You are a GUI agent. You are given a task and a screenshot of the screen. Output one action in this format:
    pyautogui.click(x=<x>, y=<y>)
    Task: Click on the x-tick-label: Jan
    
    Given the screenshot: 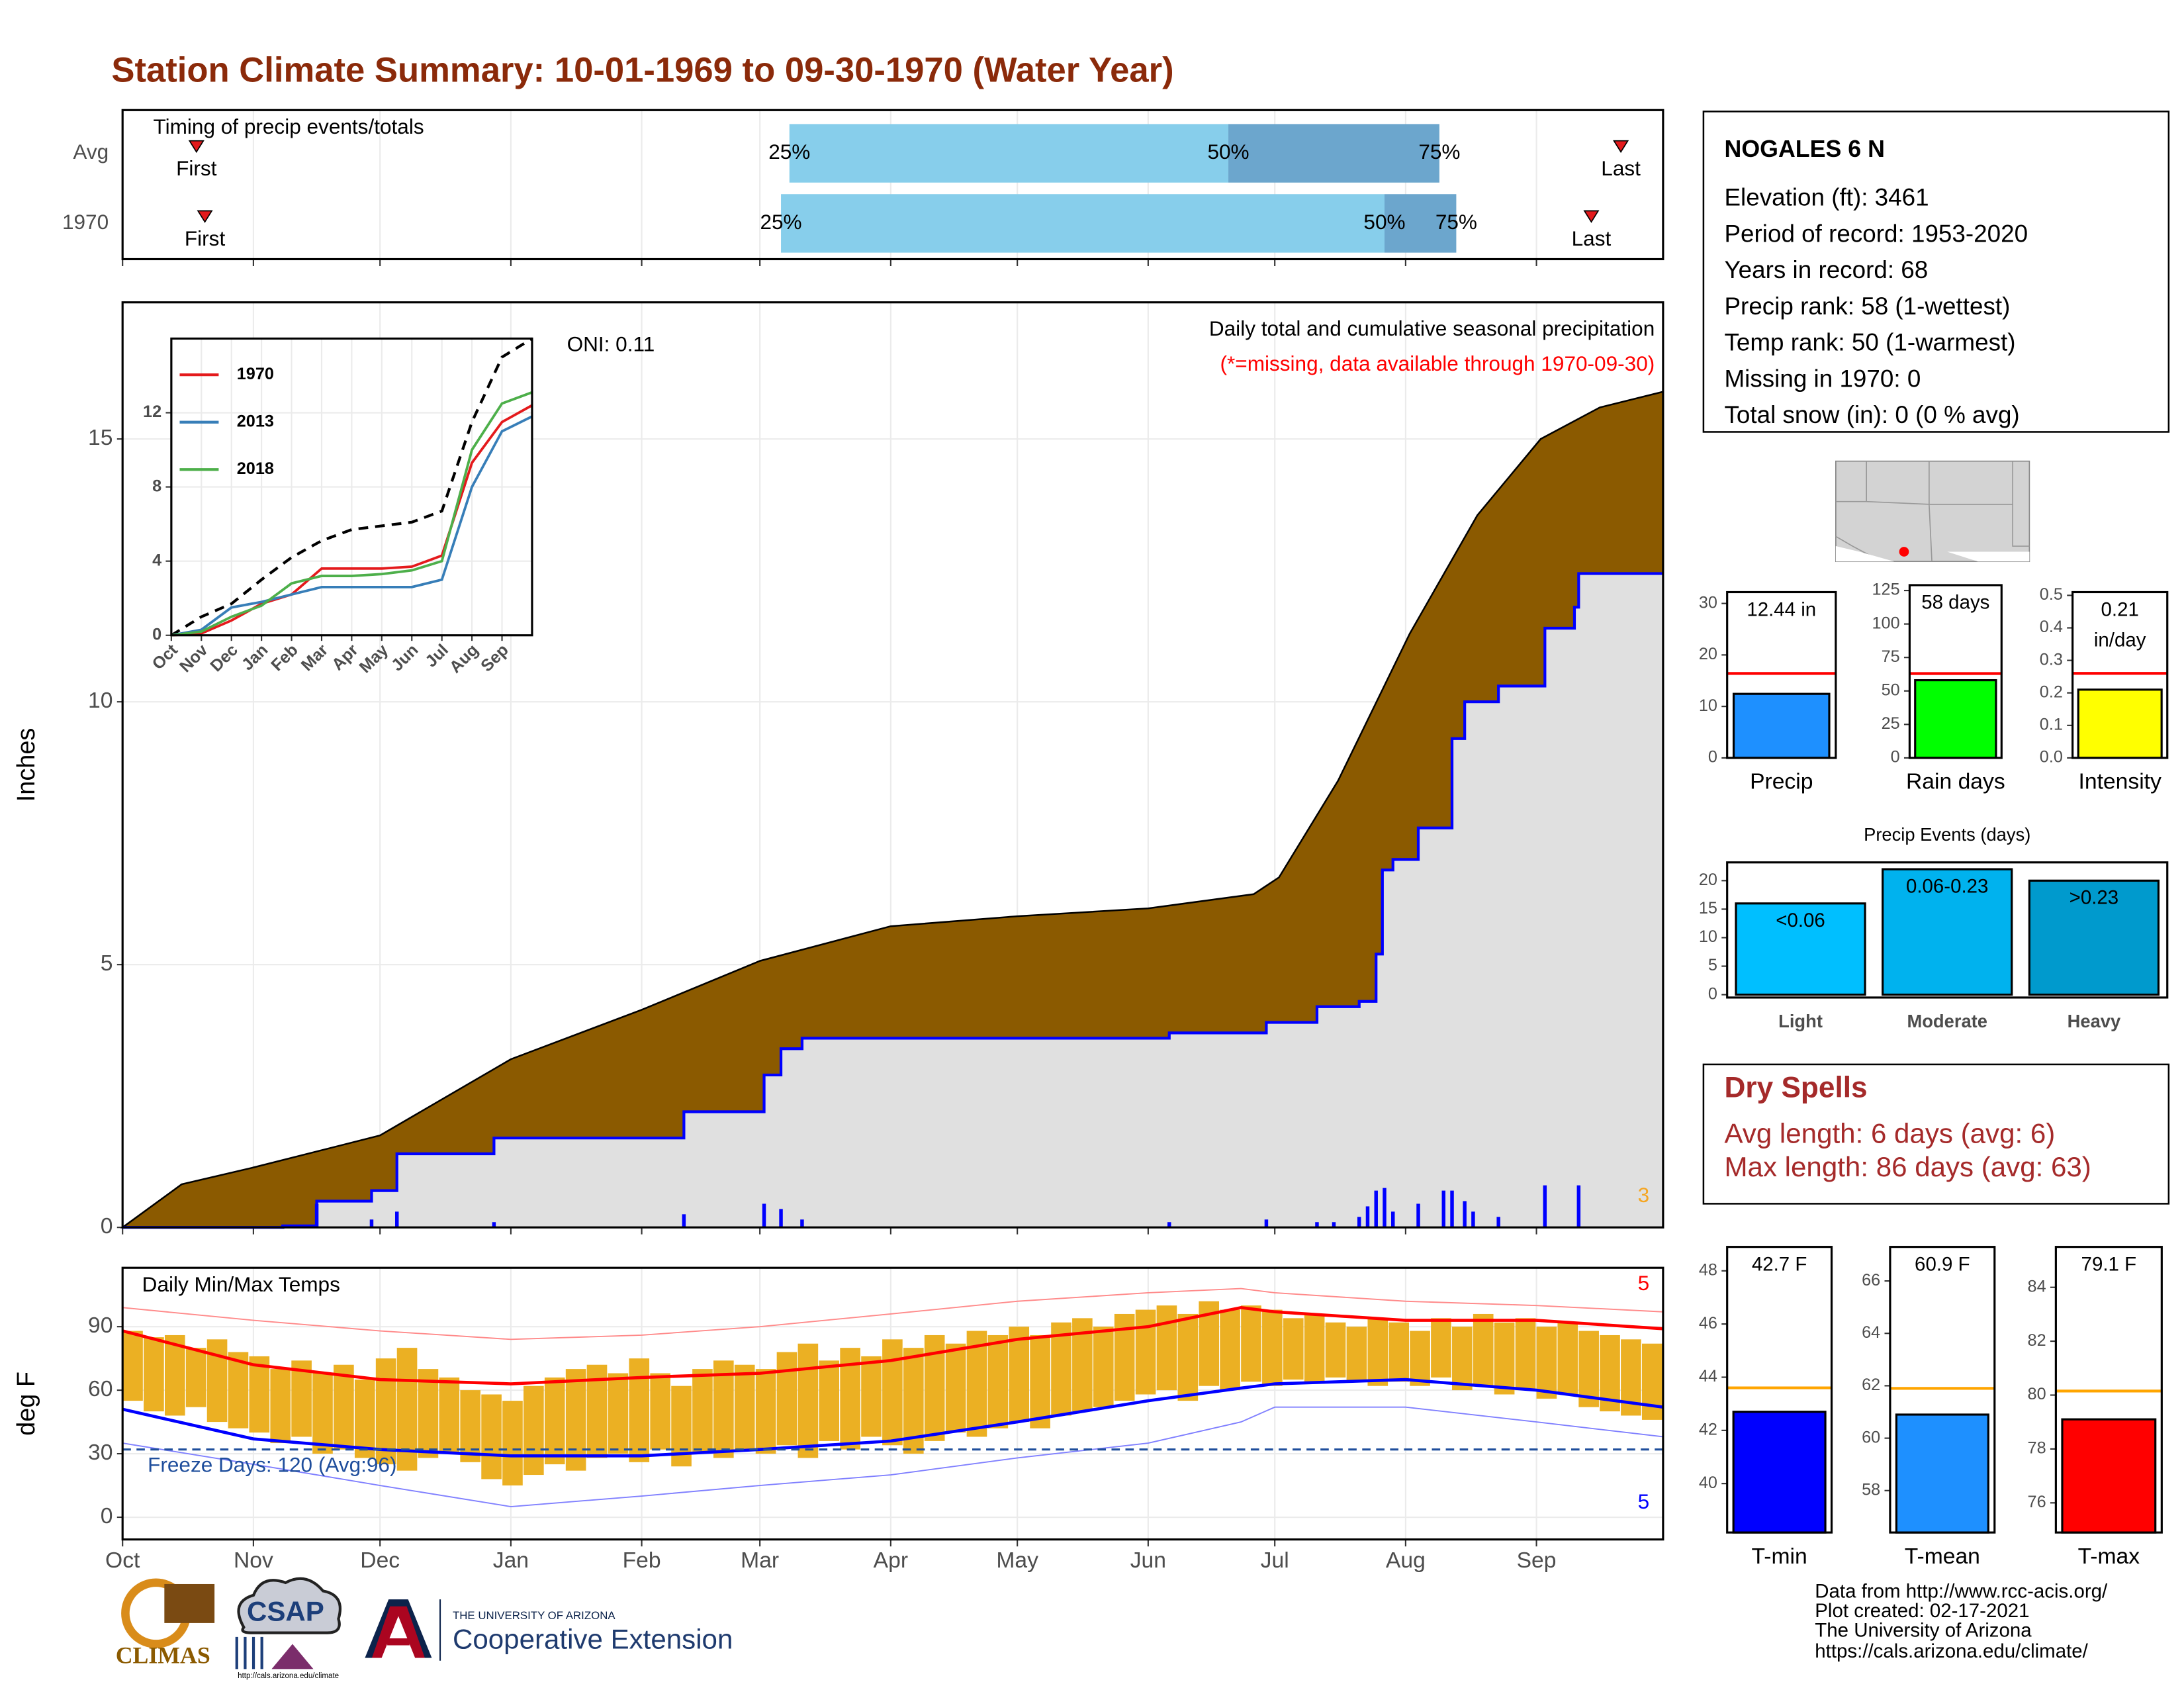 What is the action you would take?
    pyautogui.click(x=511, y=1560)
    